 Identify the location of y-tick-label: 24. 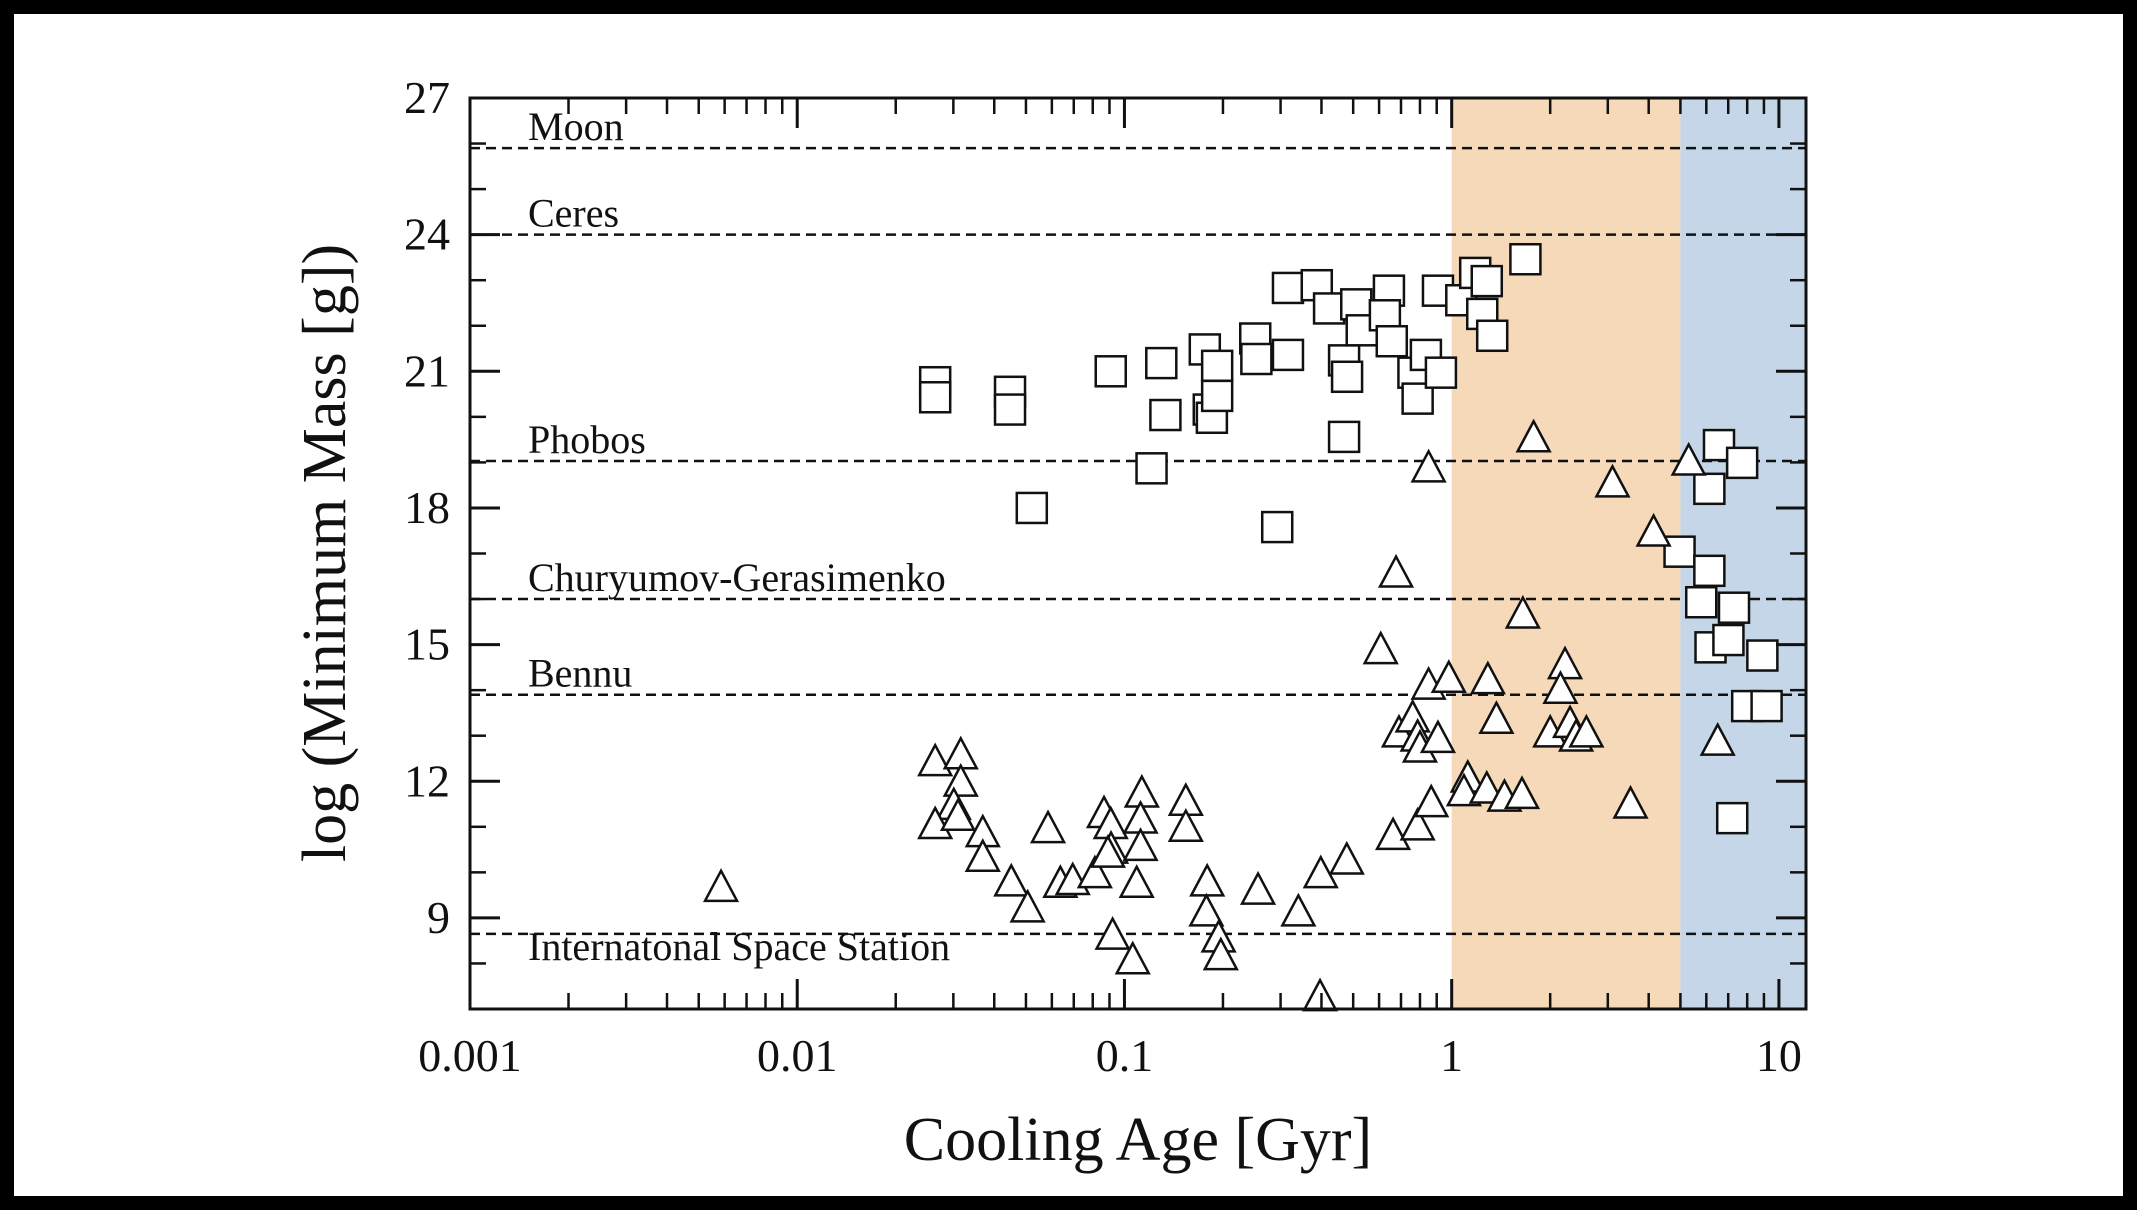
(427, 234).